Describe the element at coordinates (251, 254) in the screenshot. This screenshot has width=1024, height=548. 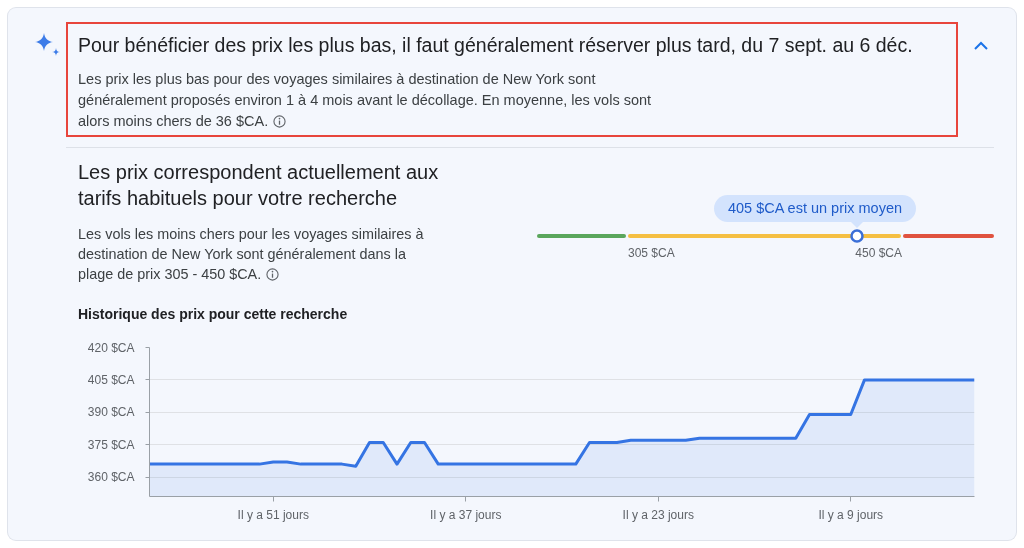
I see `text: Les vols les moins chers pour les voyages similaires à destination de New York sont généralement dans la plage de prix 305 - 450 $CA.` at that location.